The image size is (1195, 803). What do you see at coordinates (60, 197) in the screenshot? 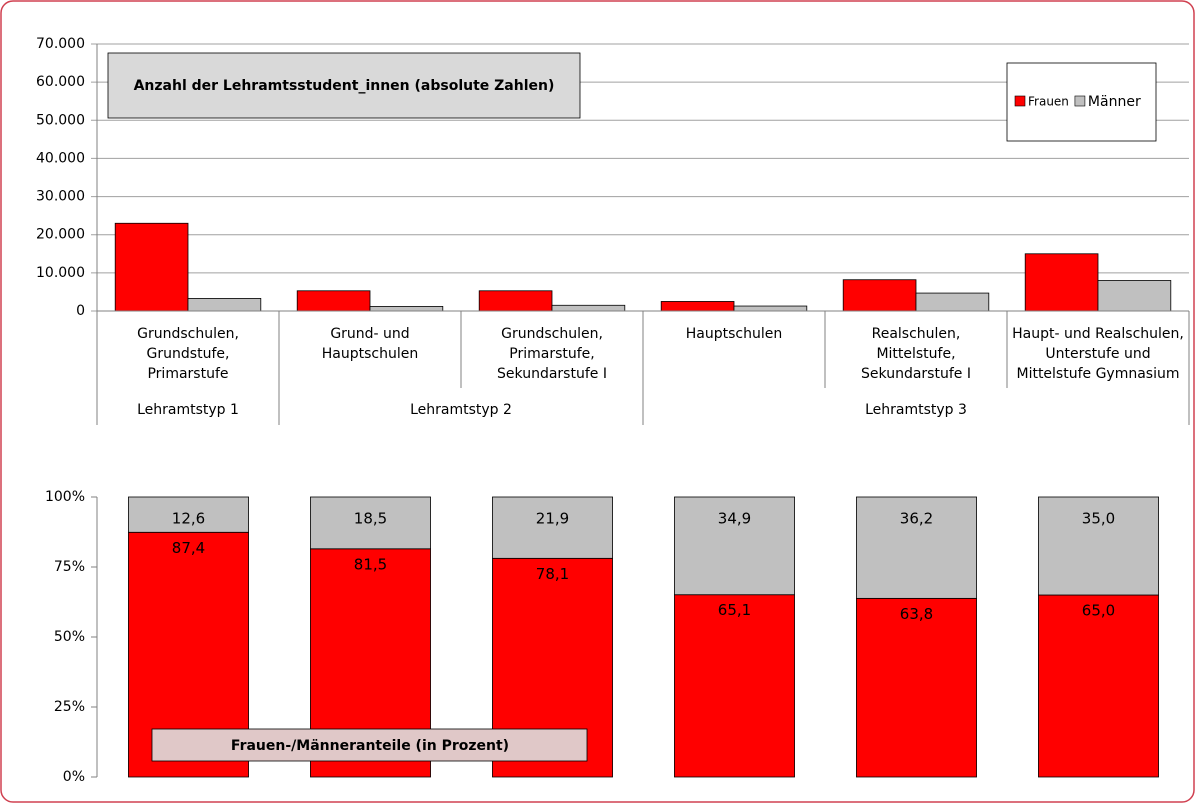
I see `y-tick-label: 30.000` at bounding box center [60, 197].